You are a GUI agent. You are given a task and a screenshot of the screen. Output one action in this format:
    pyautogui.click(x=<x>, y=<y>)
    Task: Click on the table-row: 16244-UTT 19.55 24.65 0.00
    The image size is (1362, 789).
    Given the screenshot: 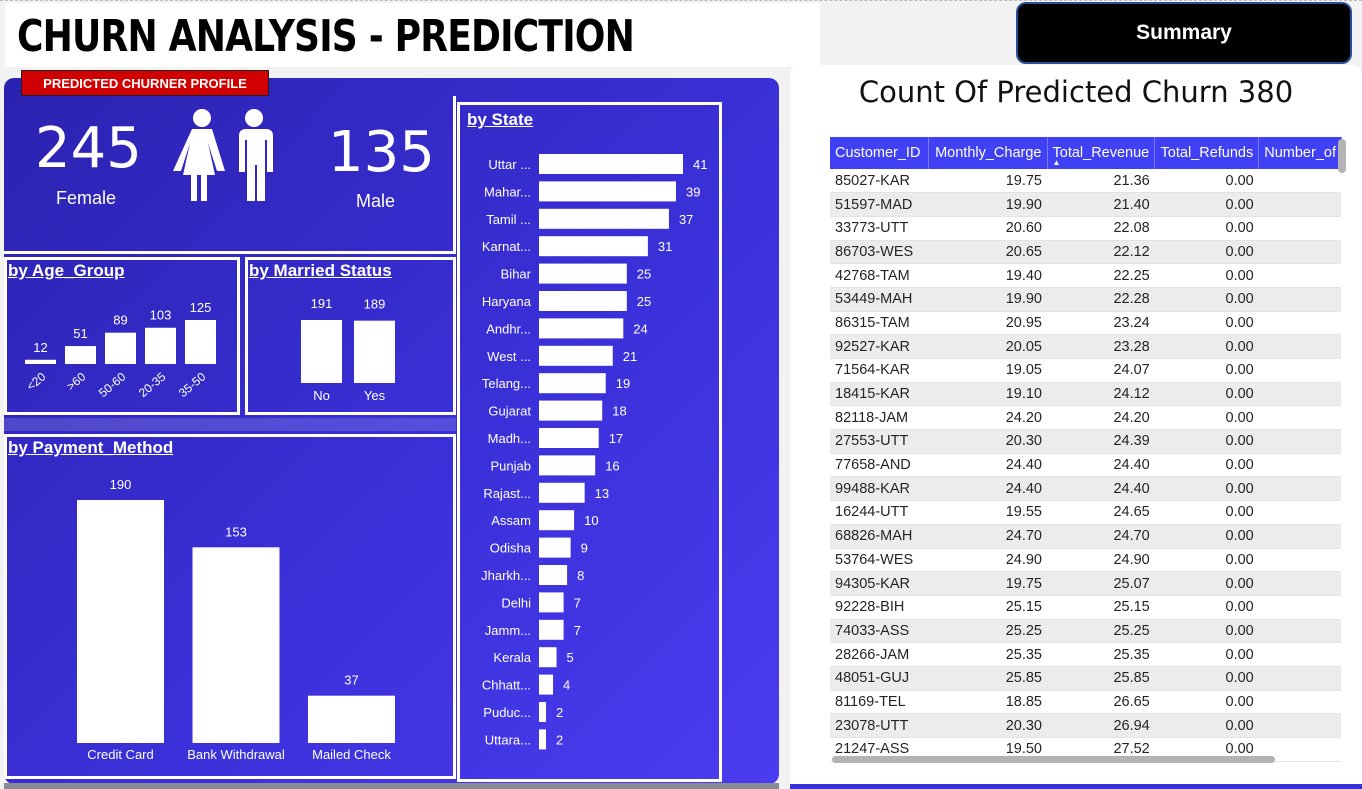 What is the action you would take?
    pyautogui.click(x=1086, y=512)
    